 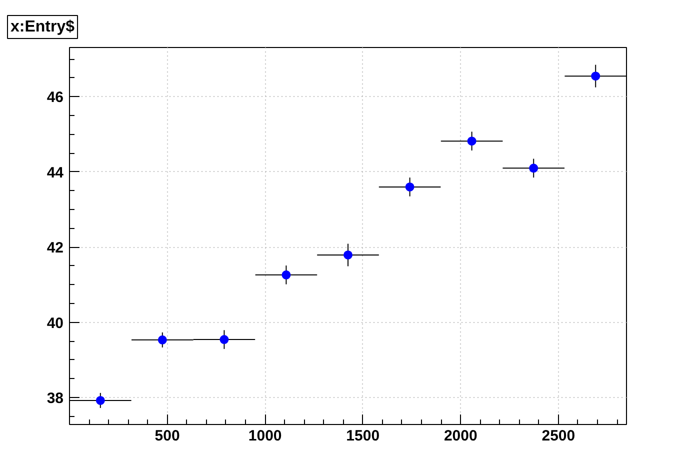 I want to click on x-tick-label: 1500, so click(x=363, y=436).